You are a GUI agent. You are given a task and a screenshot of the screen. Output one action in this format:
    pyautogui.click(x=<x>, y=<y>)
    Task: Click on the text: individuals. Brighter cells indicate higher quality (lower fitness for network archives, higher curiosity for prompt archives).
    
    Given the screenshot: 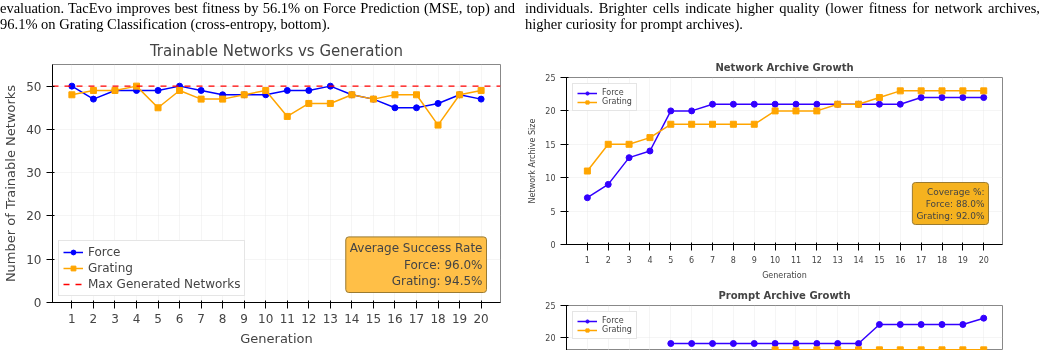 What is the action you would take?
    pyautogui.click(x=782, y=16)
    